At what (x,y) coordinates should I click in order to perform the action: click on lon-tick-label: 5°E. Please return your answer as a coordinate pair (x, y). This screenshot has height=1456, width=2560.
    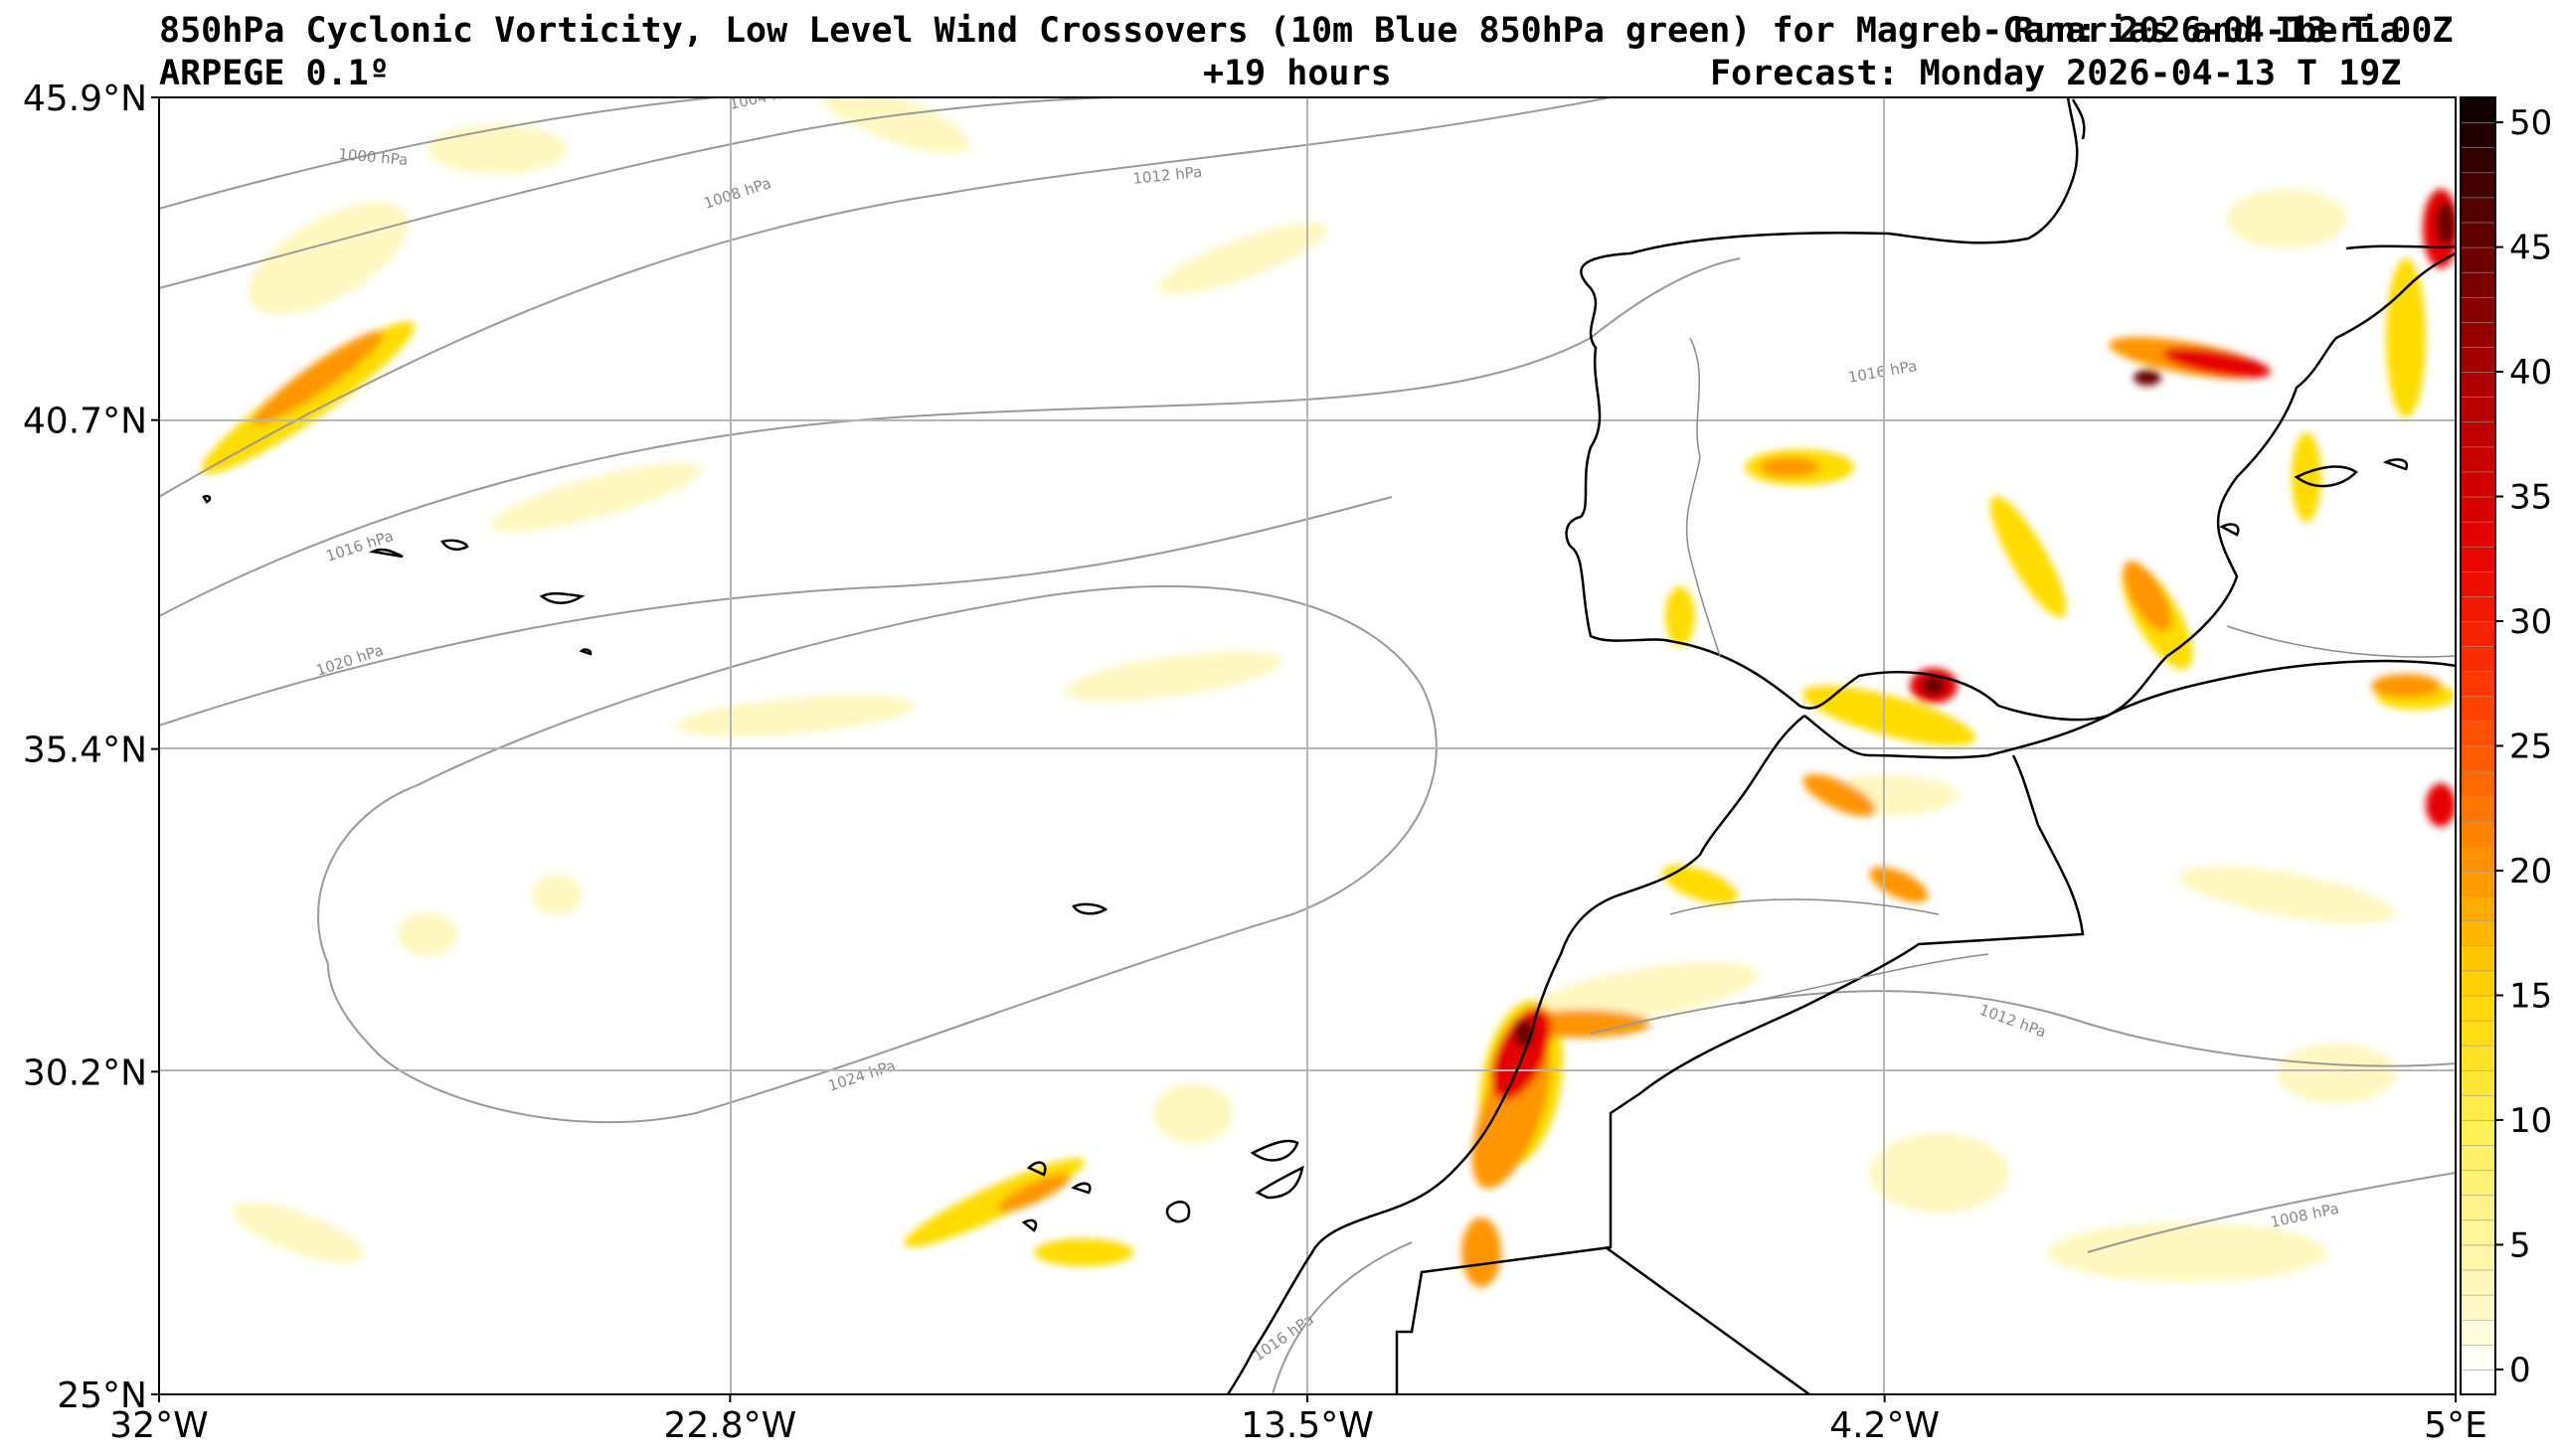
    Looking at the image, I should click on (2455, 1425).